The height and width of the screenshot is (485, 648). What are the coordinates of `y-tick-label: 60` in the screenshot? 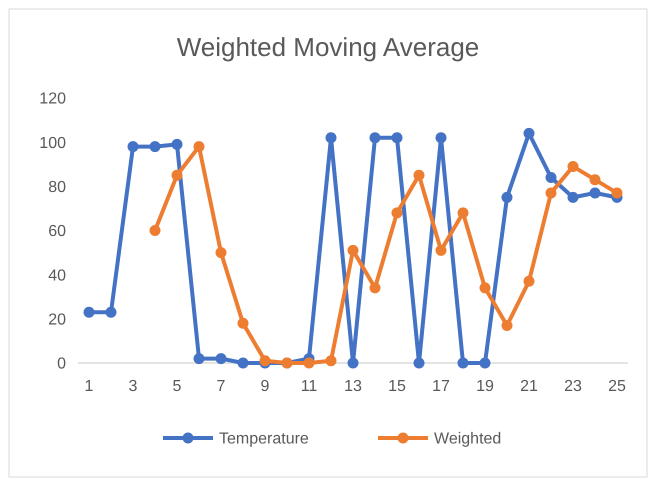 It's located at (57, 231).